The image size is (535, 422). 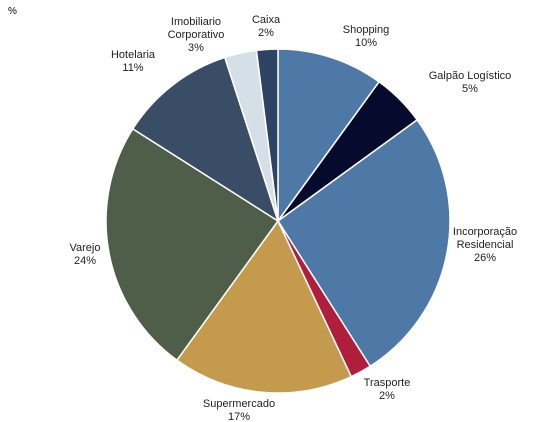 What do you see at coordinates (239, 410) in the screenshot?
I see `slice-label: Supermercado 17%` at bounding box center [239, 410].